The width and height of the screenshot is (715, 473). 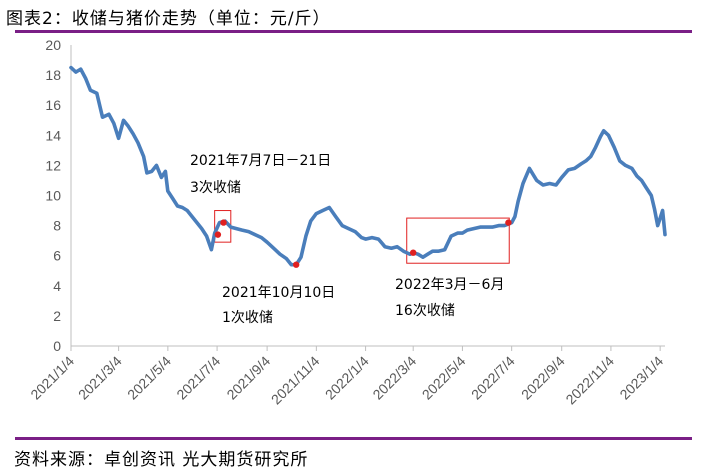 What do you see at coordinates (57, 226) in the screenshot?
I see `y-tick-label: 8` at bounding box center [57, 226].